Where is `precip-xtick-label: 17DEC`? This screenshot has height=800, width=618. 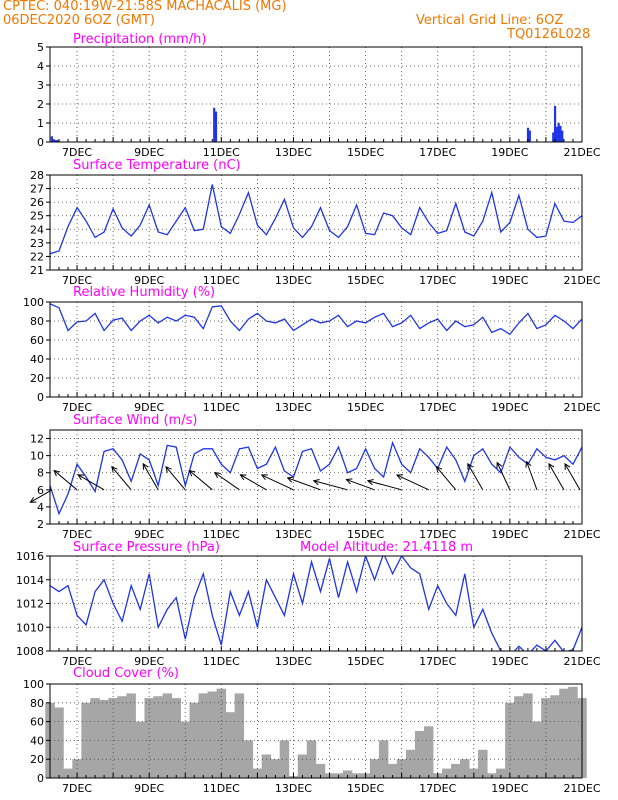
precip-xtick-label: 17DEC is located at coordinates (437, 152).